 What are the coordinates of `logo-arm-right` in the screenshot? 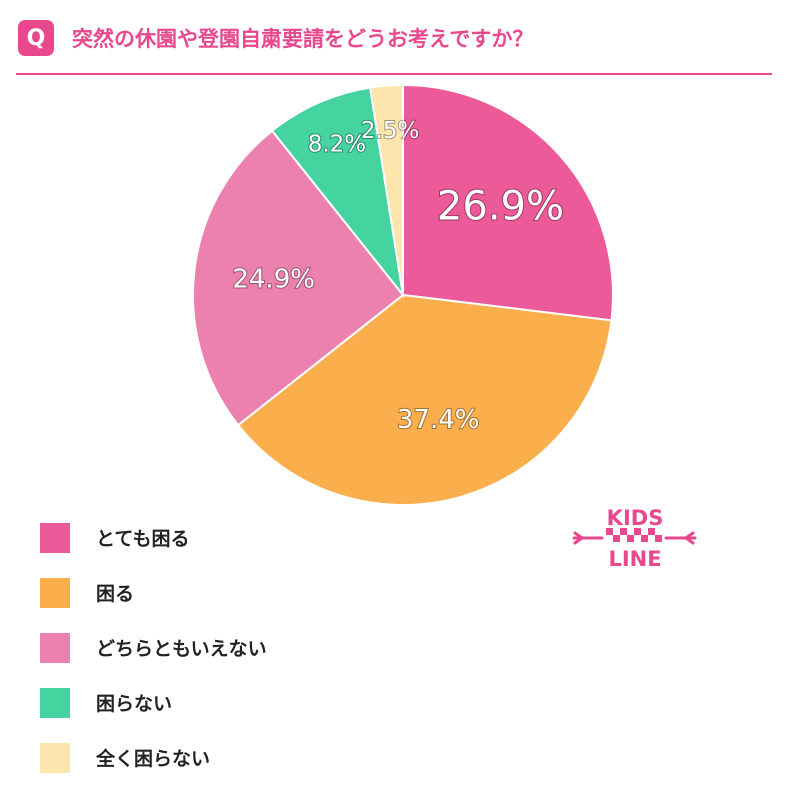 It's located at (680, 538).